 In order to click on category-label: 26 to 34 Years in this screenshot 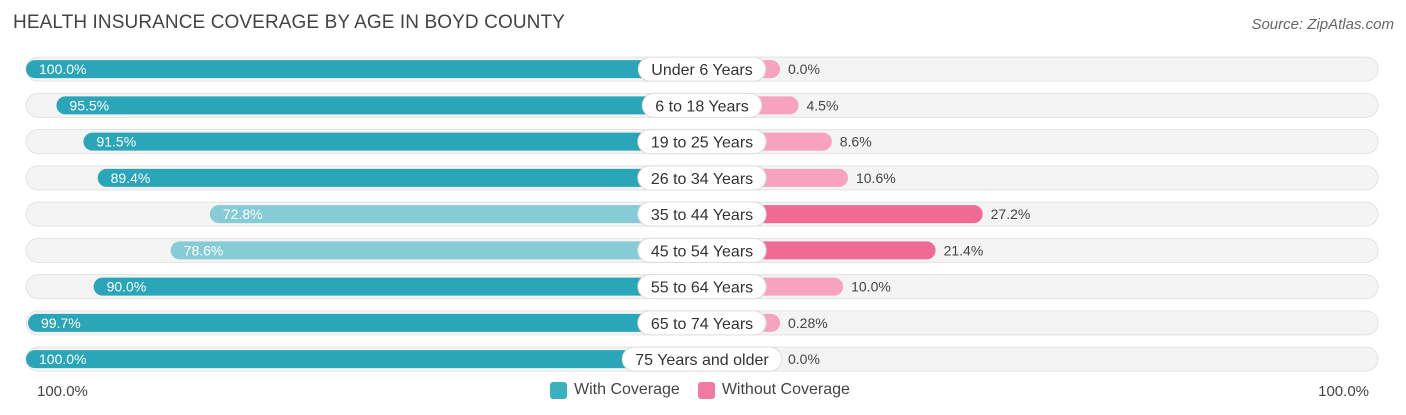, I will do `click(702, 179)`.